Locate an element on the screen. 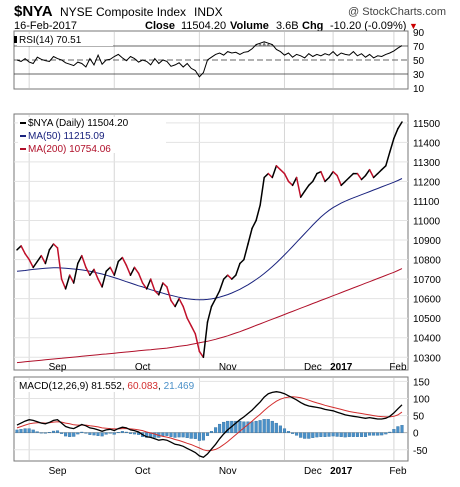 Image resolution: width=460 pixels, height=487 pixels. price-tick-10300: 10300 is located at coordinates (427, 358).